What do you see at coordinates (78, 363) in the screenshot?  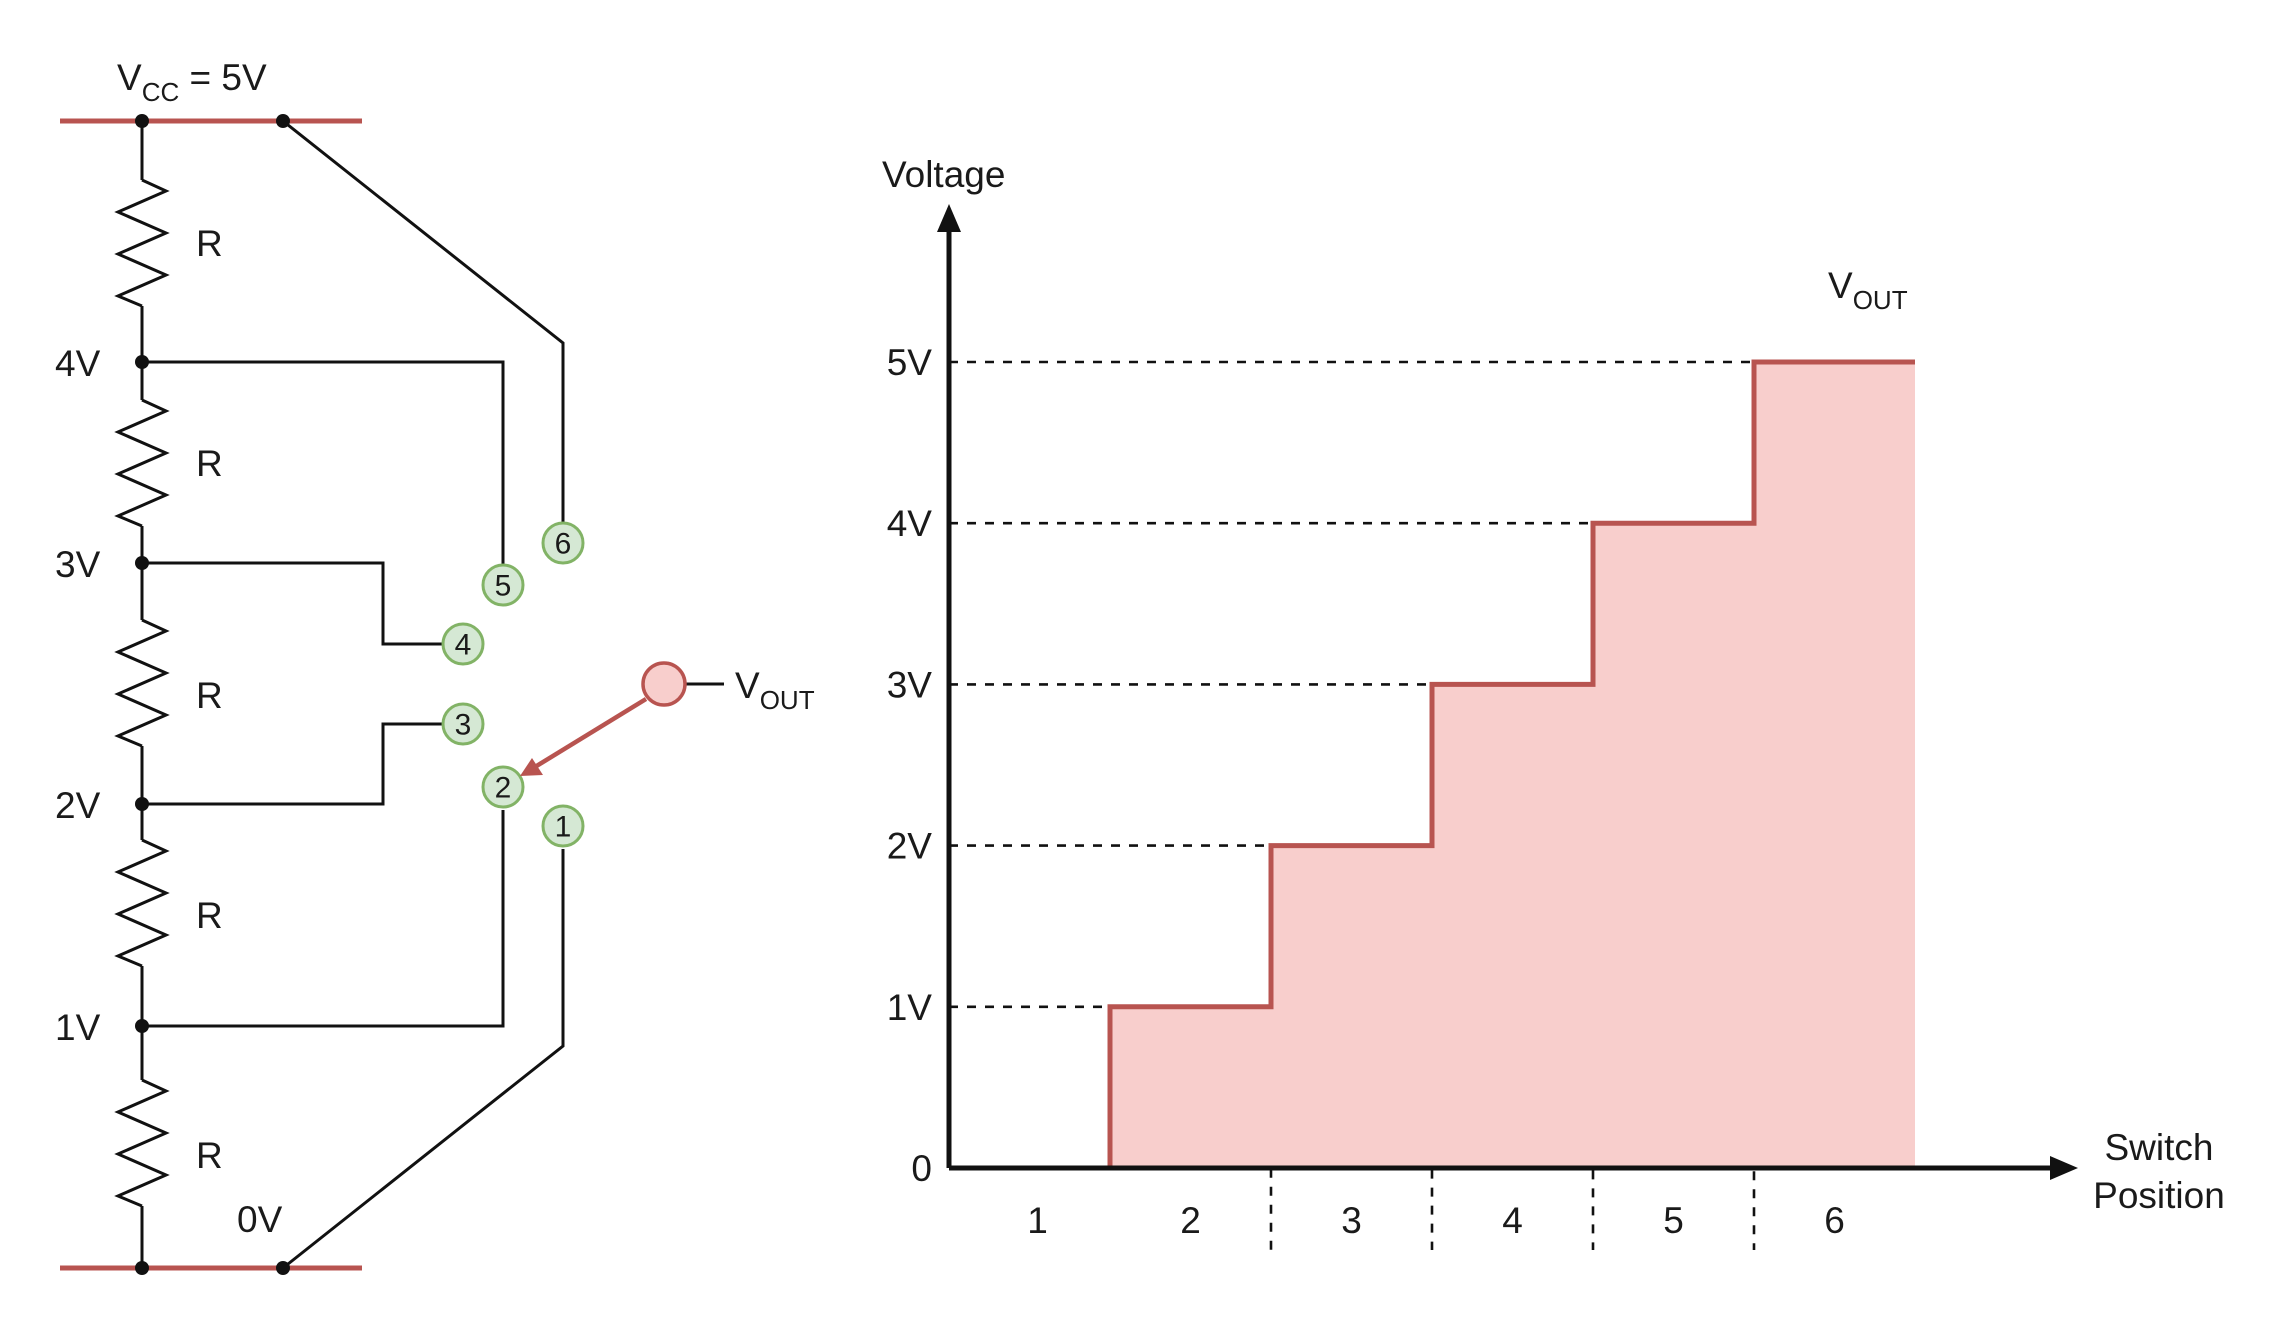 I see `node-label-4v: 4V` at bounding box center [78, 363].